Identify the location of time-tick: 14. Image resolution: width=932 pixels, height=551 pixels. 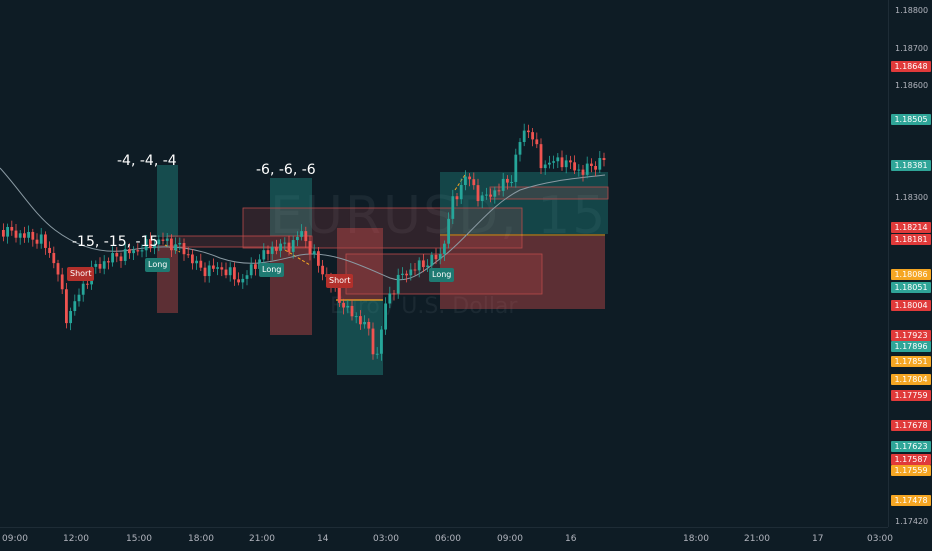
(323, 539).